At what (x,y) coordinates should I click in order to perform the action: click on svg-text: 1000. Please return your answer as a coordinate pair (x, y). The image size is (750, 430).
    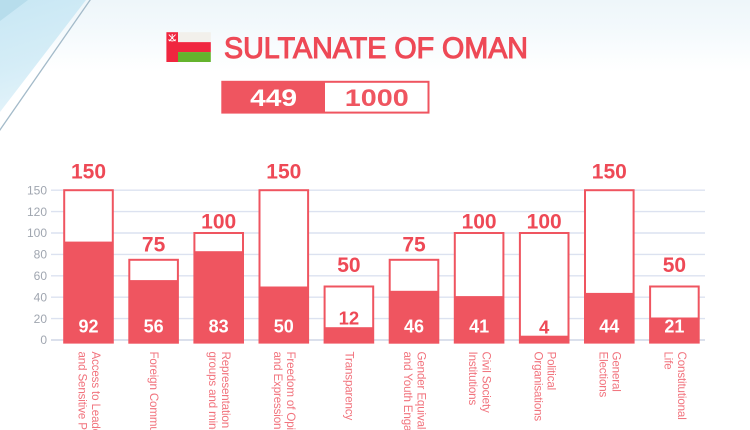
    Looking at the image, I should click on (377, 98).